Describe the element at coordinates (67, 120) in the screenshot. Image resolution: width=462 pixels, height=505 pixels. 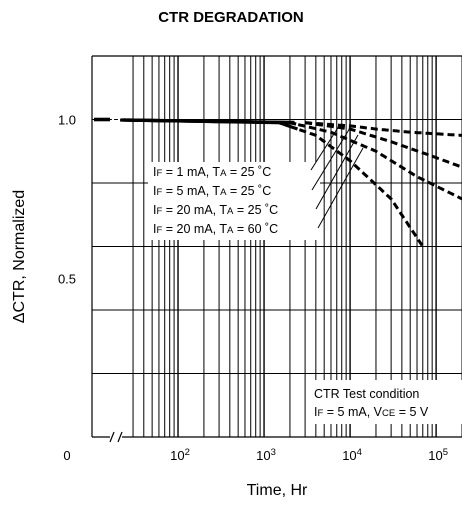
I see `y-tick-label: 1.0` at that location.